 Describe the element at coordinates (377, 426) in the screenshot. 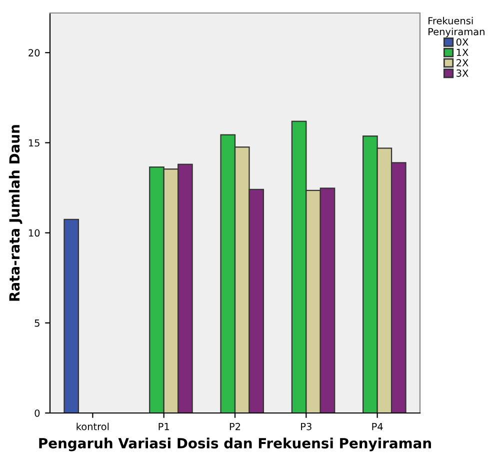

I see `x-tick-label: P4` at that location.